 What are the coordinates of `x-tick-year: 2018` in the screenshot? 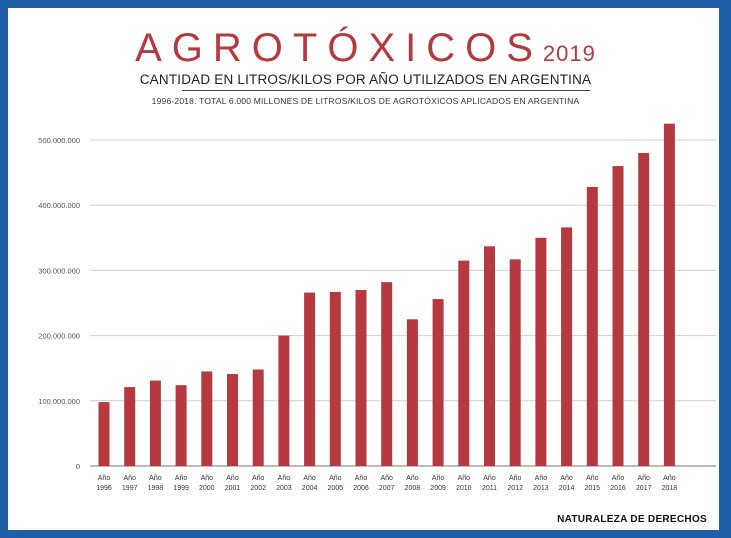 It's located at (670, 488).